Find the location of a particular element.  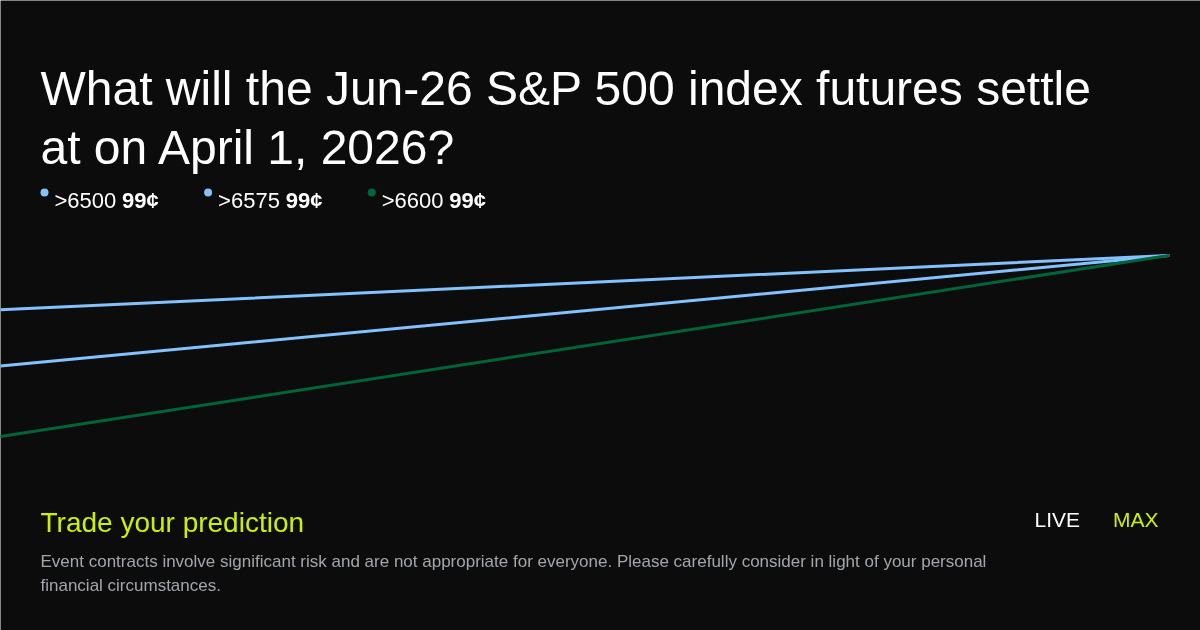

legend-label: >6500 99¢ is located at coordinates (106, 200).